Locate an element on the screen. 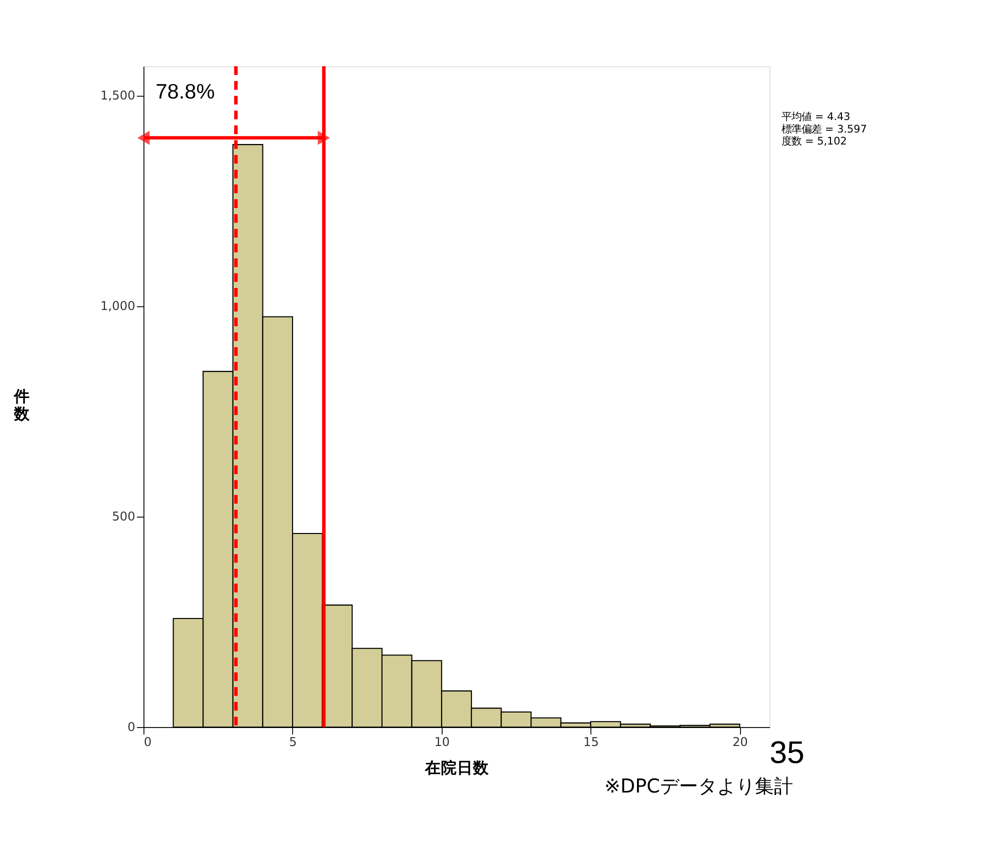  text: ※DPCデータより集計 is located at coordinates (698, 786).